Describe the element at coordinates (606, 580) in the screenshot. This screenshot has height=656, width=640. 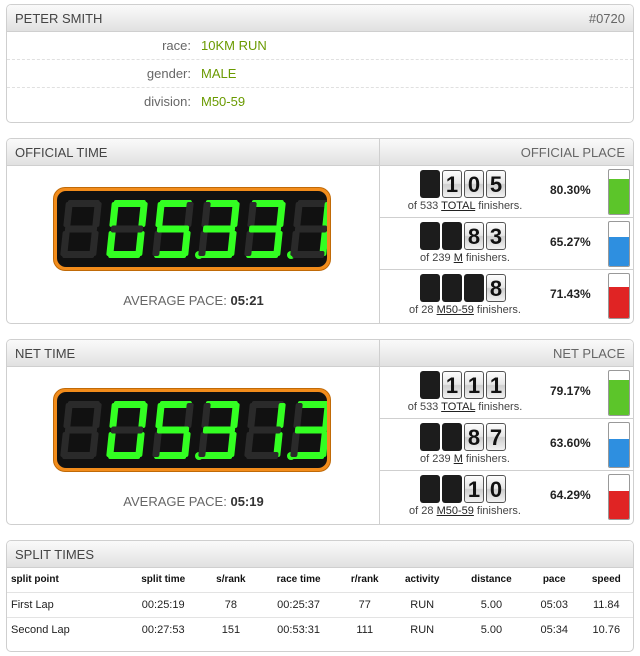
I see `column-header: speed` at that location.